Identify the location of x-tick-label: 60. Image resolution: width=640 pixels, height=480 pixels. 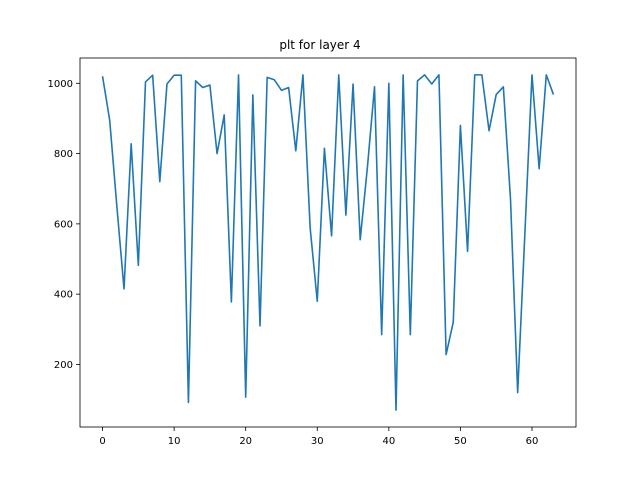
(532, 441).